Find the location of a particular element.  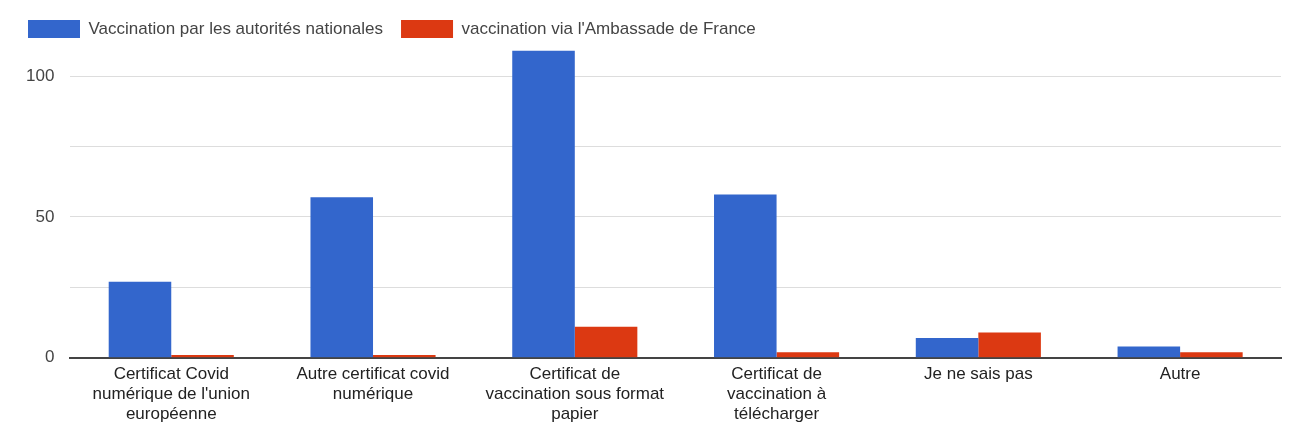

y-tick-label: 50 is located at coordinates (45, 216).